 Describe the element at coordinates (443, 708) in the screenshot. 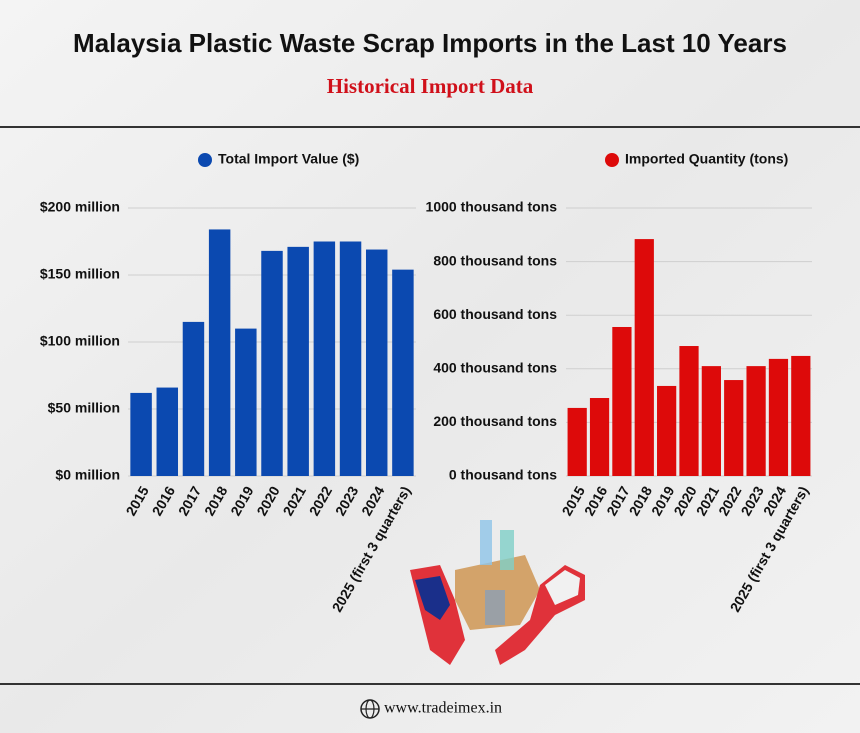

I see `website: www.tradeimex.in` at that location.